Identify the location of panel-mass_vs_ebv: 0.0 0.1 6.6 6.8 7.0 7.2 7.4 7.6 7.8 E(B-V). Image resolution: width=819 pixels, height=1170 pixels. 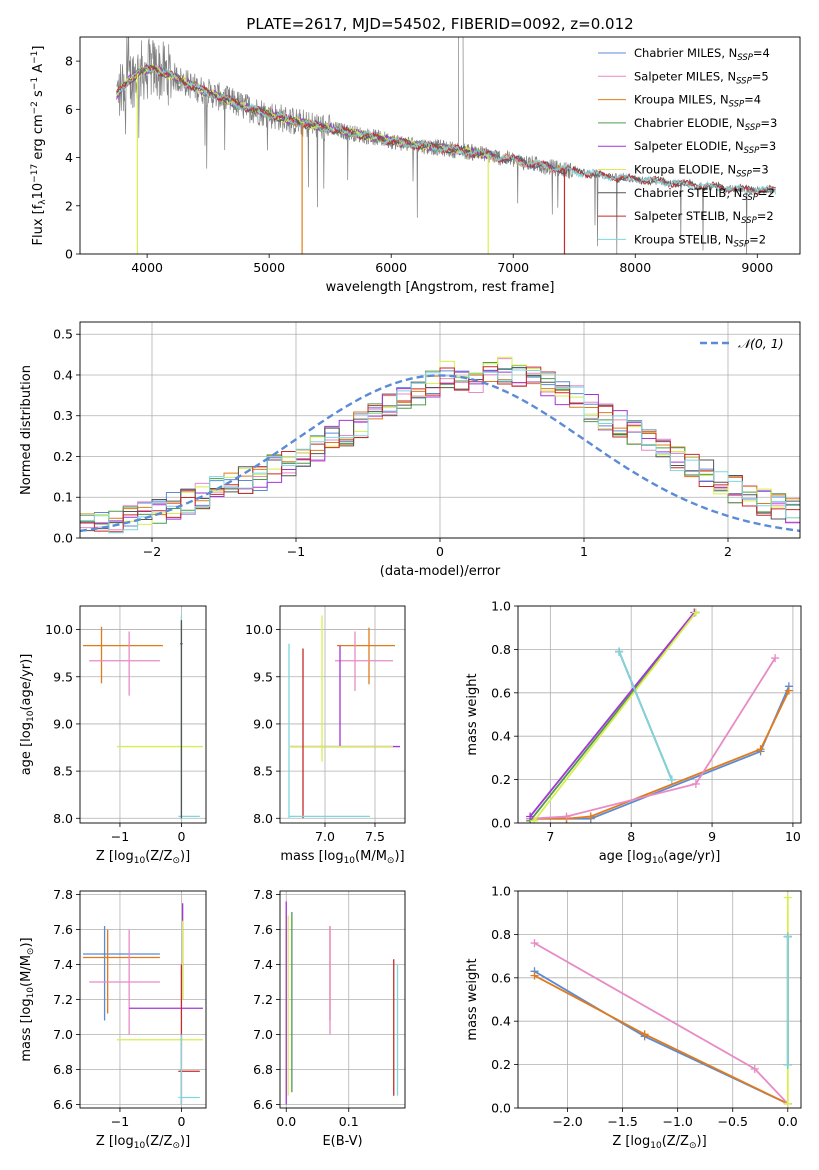
(329, 1018).